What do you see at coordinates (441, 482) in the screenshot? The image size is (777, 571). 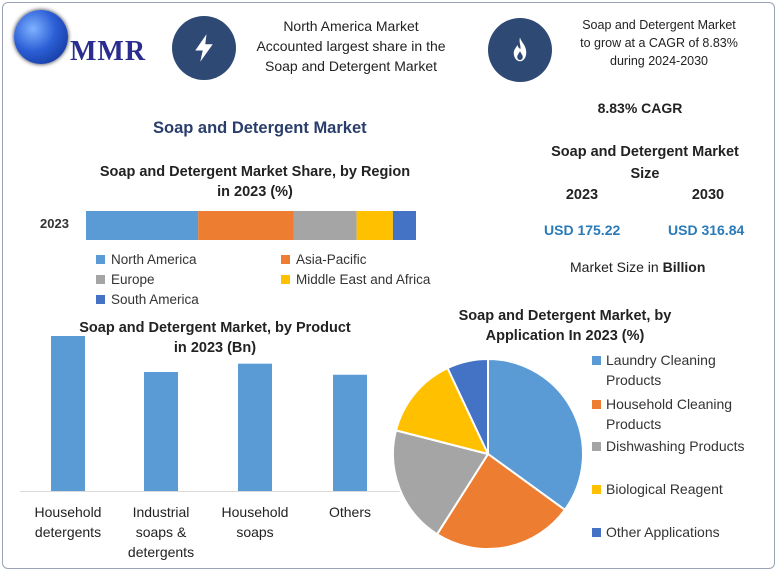 I see `pie-slice-dishwashing-products` at bounding box center [441, 482].